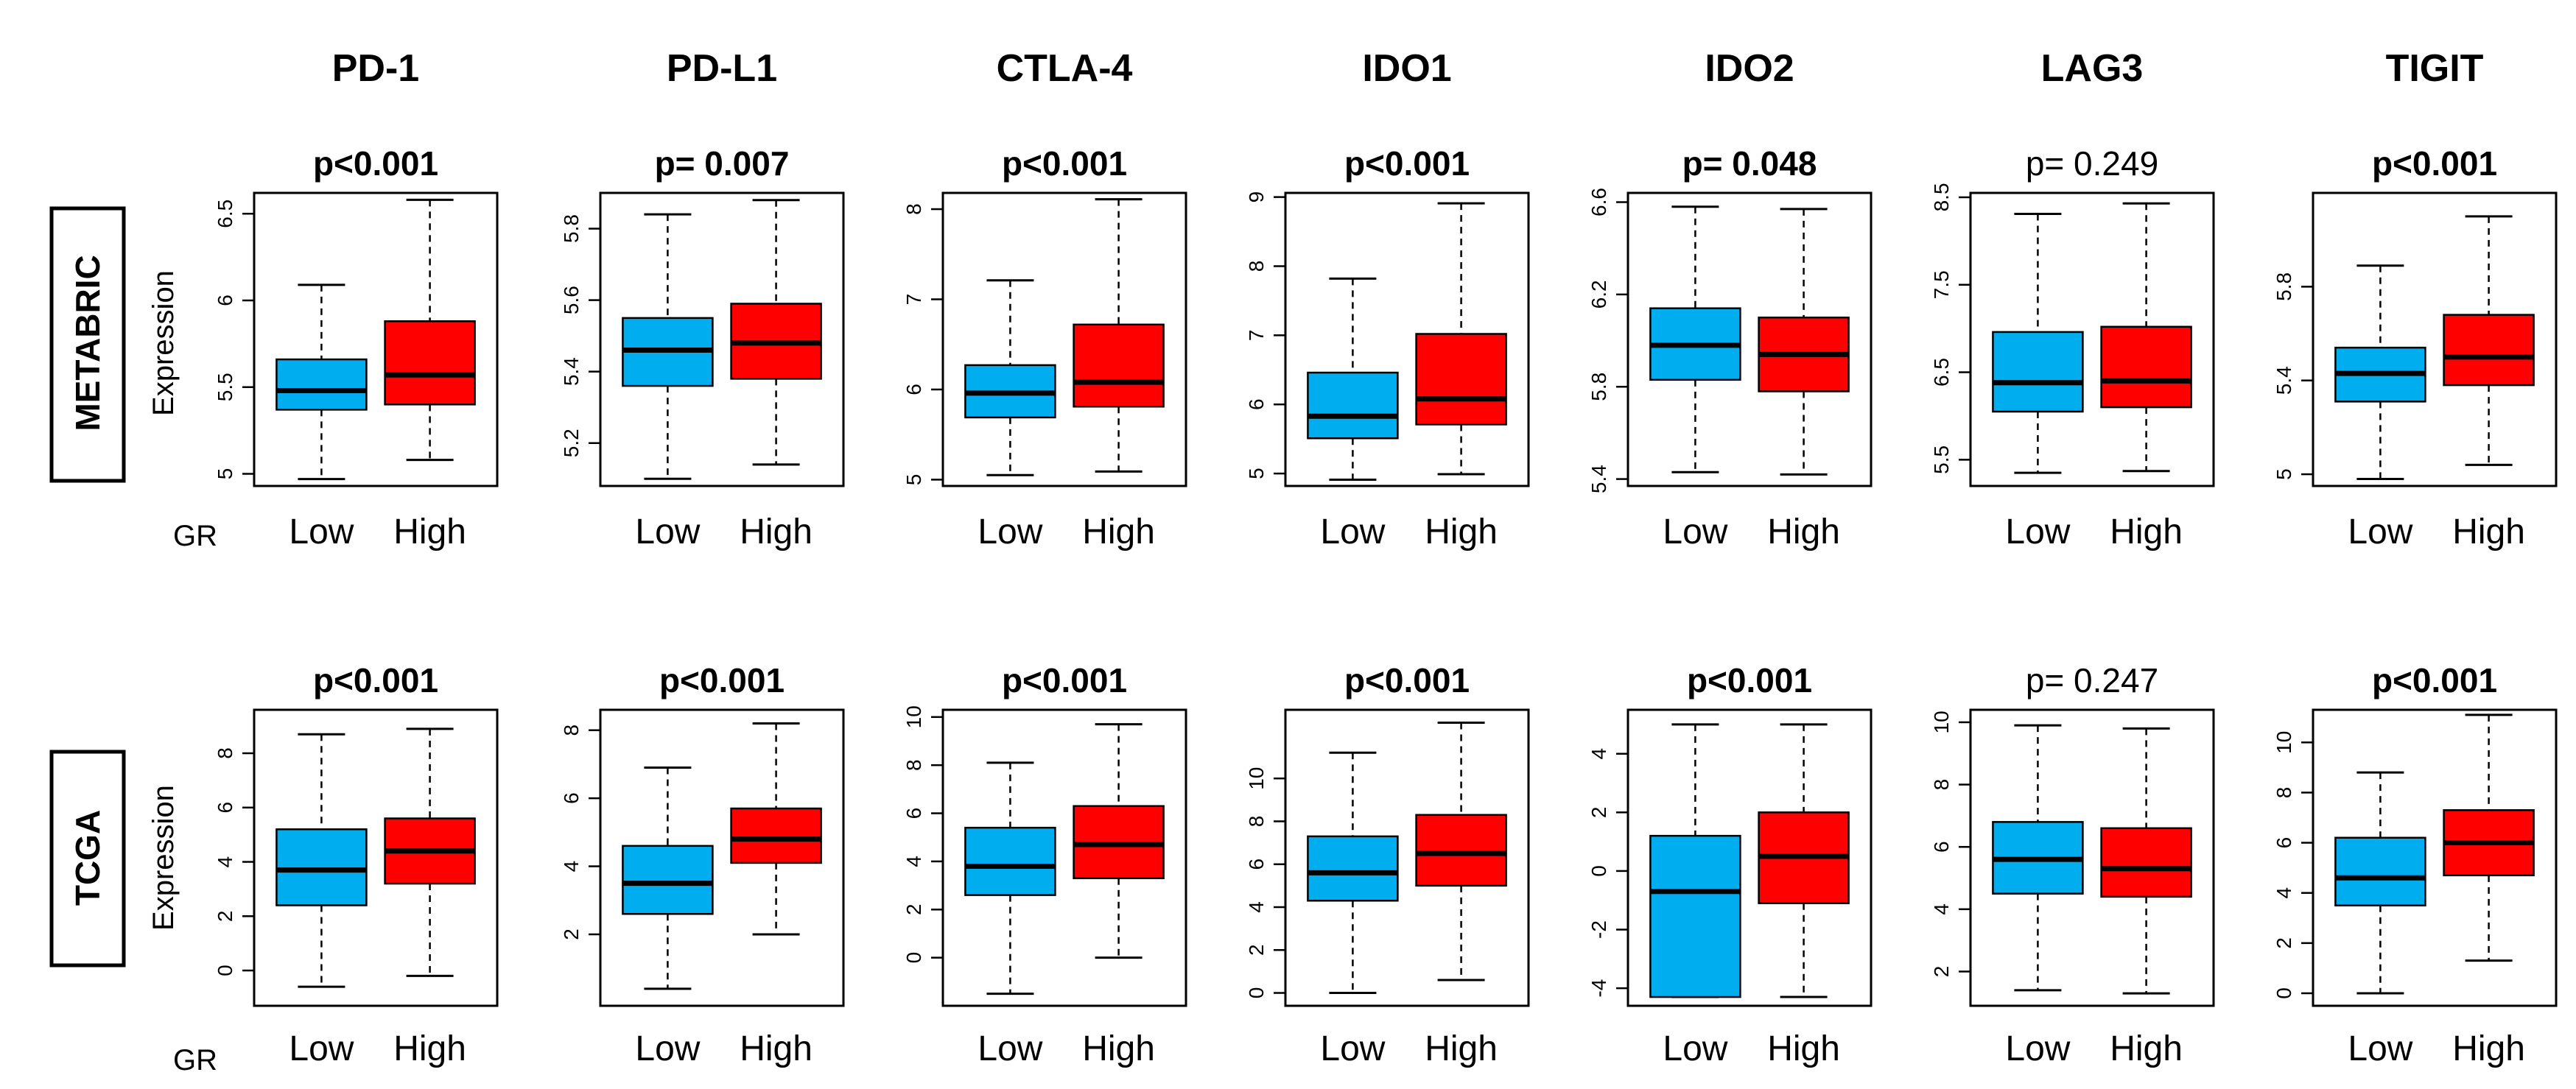  What do you see at coordinates (2092, 68) in the screenshot?
I see `gene-title-lag3: LAG3` at bounding box center [2092, 68].